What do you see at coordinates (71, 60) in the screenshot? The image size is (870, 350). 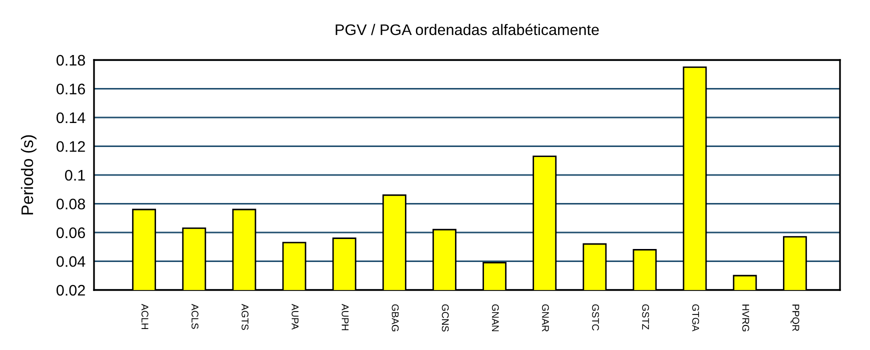 I see `y-tick-label: 0.18` at bounding box center [71, 60].